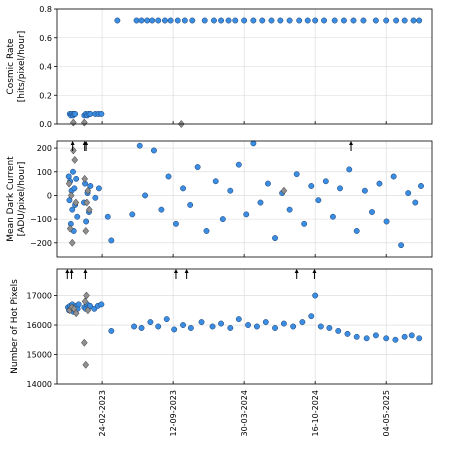 This screenshot has width=450, height=451. I want to click on xtick-label: 24-02-2023, so click(102, 413).